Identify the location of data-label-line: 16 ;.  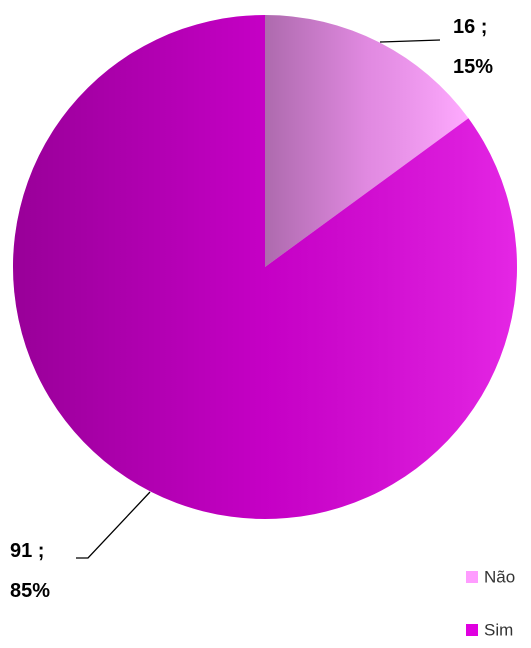
(470, 27).